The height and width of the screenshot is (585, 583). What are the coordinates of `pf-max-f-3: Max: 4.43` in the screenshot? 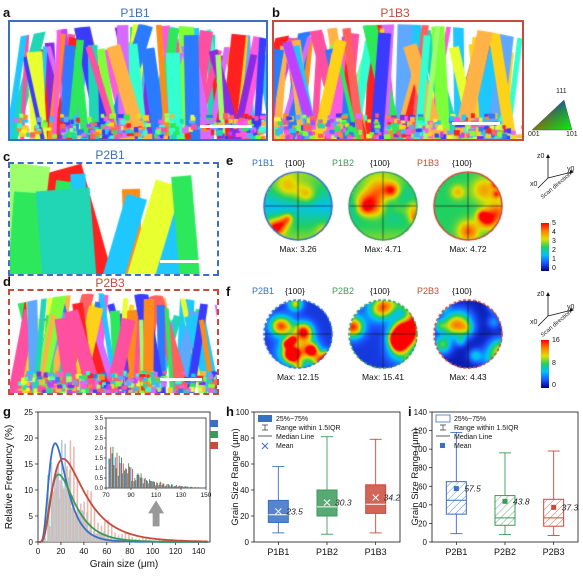 It's located at (468, 377).